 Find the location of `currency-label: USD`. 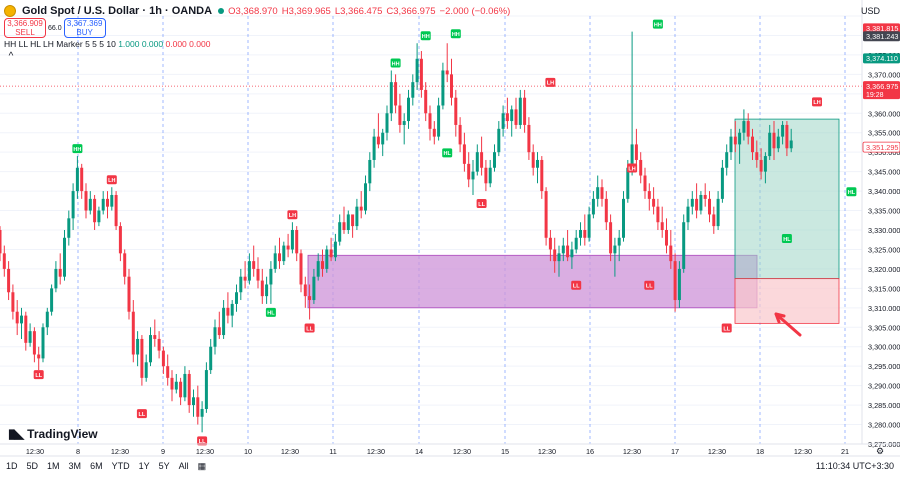

currency-label: USD is located at coordinates (870, 11).